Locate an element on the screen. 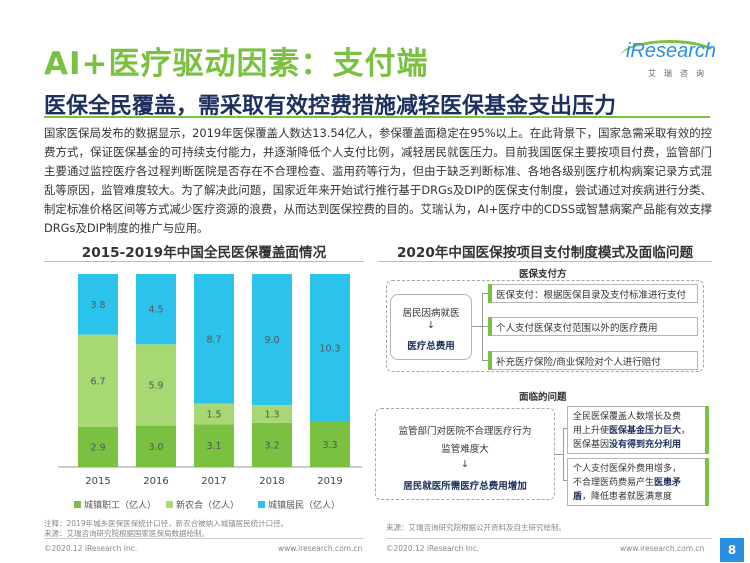  problem-left-line-3: 居民就医所需医疗总费用增加 is located at coordinates (465, 486).